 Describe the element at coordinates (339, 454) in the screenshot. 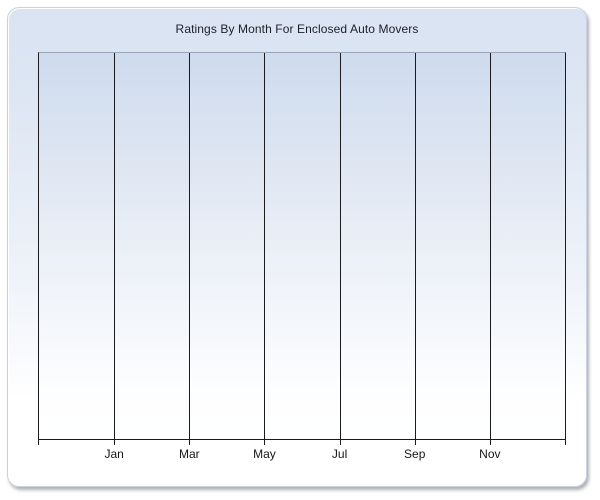

I see `x-axis-label-jul: Jul` at that location.